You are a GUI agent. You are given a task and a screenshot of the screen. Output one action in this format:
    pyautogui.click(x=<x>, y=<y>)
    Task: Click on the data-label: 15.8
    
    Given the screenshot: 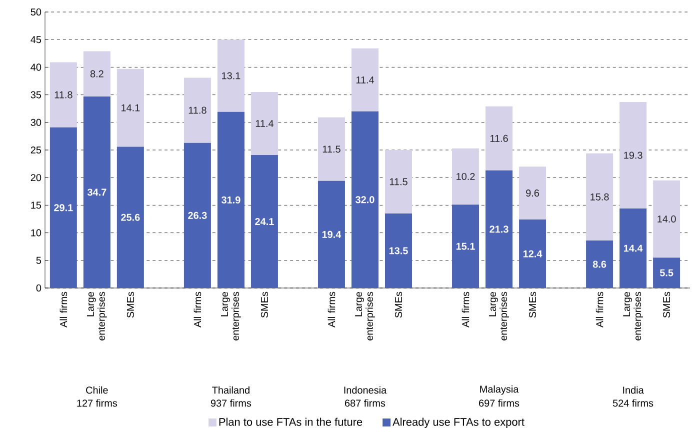 What is the action you would take?
    pyautogui.click(x=599, y=196)
    